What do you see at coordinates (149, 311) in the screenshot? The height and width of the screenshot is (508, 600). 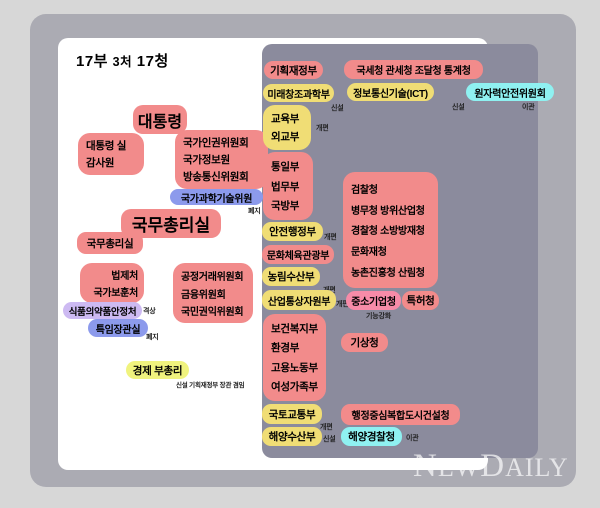 I see `note-upgraded-food-safety: 격상` at bounding box center [149, 311].